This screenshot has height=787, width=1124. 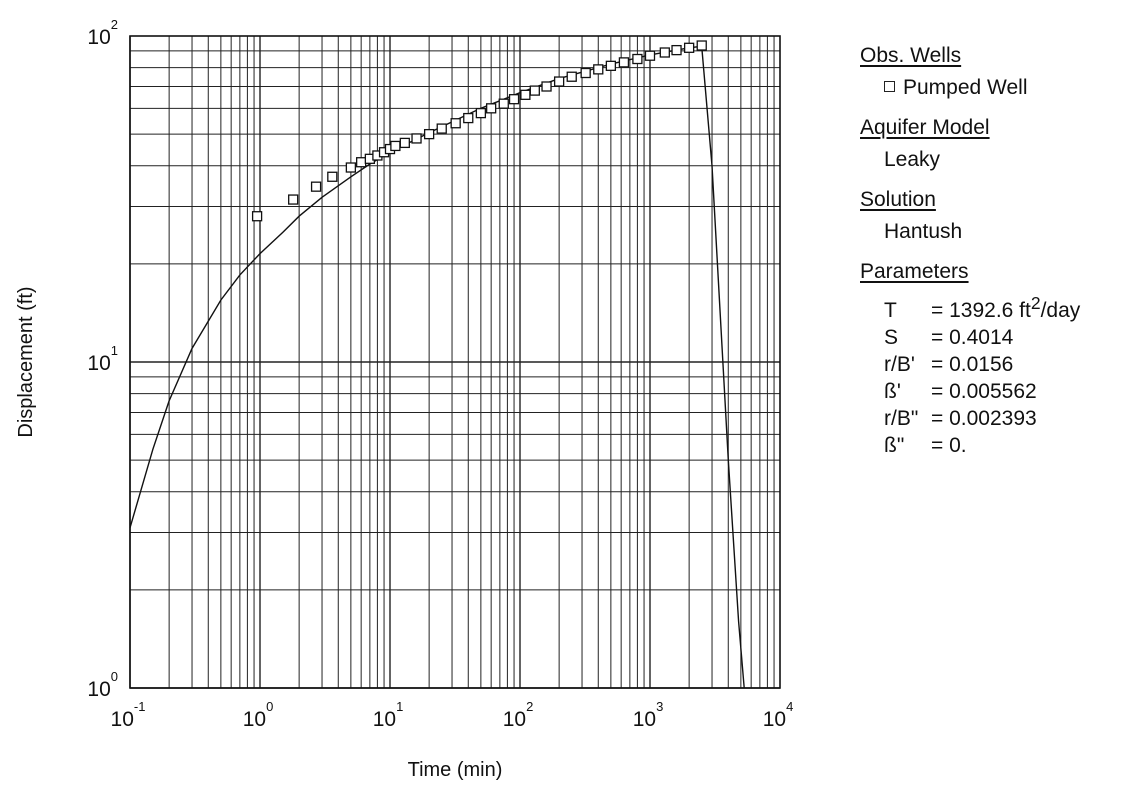 I want to click on y-tick-label: 10², so click(x=102, y=33).